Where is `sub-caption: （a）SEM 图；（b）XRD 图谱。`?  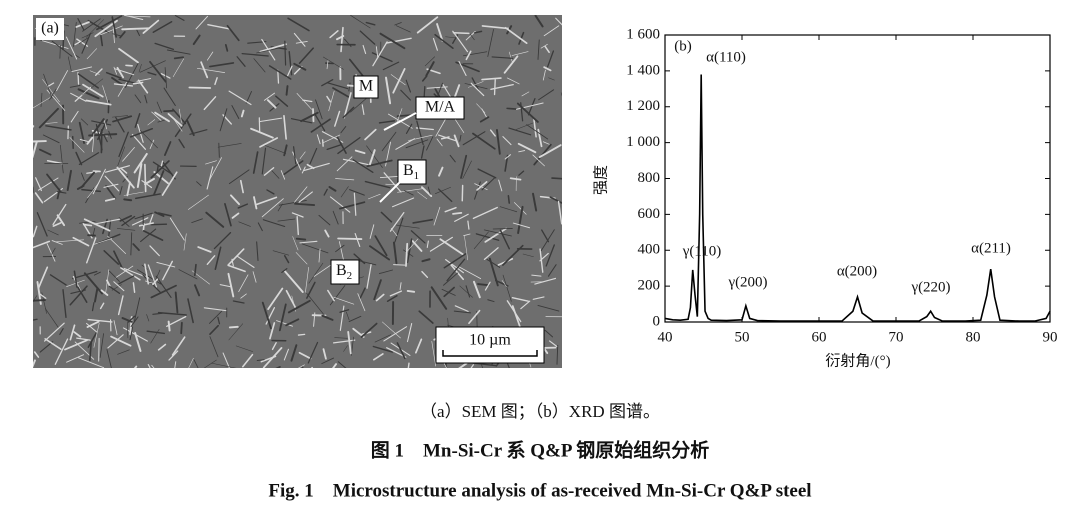
sub-caption: （a）SEM 图；（b）XRD 图谱。 is located at coordinates (540, 411).